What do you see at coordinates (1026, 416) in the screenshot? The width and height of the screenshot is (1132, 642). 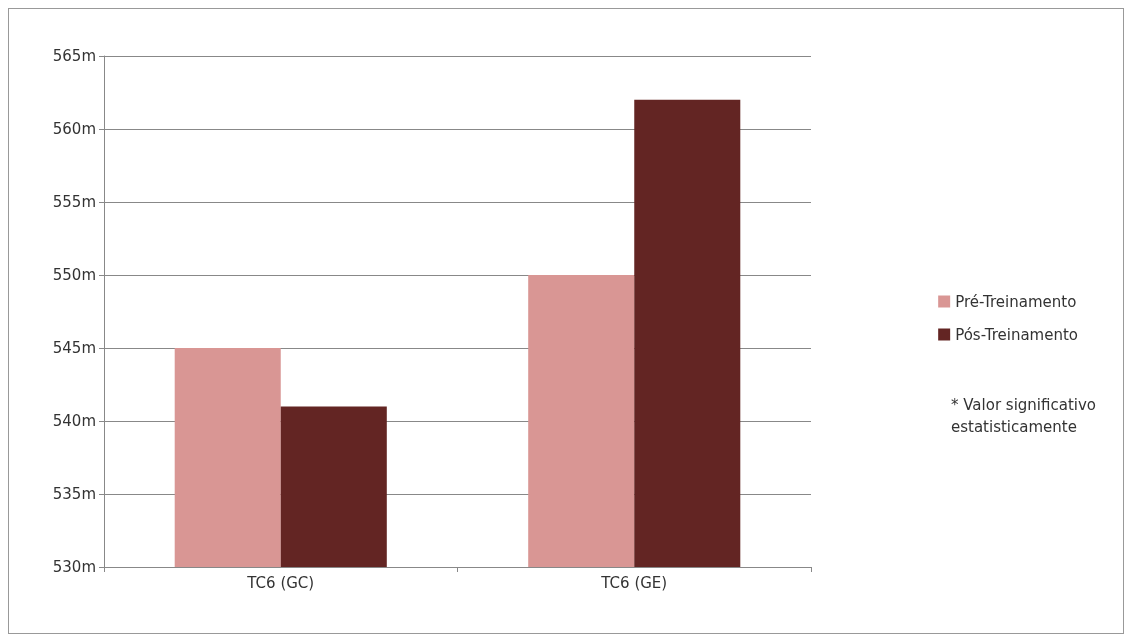 I see `text: * Valor significativo estatisticamente` at bounding box center [1026, 416].